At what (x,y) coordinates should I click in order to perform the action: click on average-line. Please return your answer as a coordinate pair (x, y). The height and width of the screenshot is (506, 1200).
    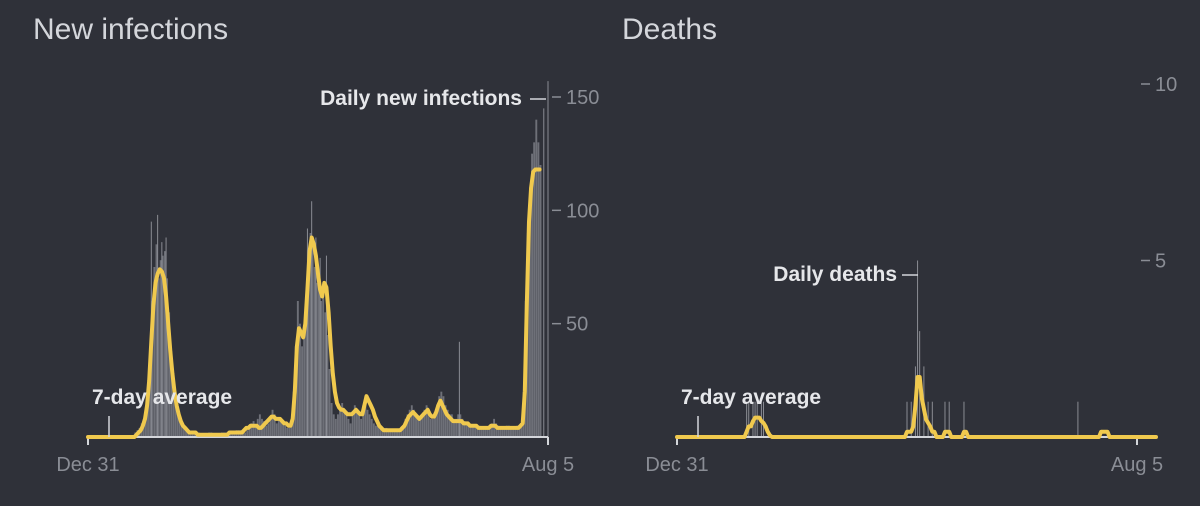
    Looking at the image, I should click on (916, 407).